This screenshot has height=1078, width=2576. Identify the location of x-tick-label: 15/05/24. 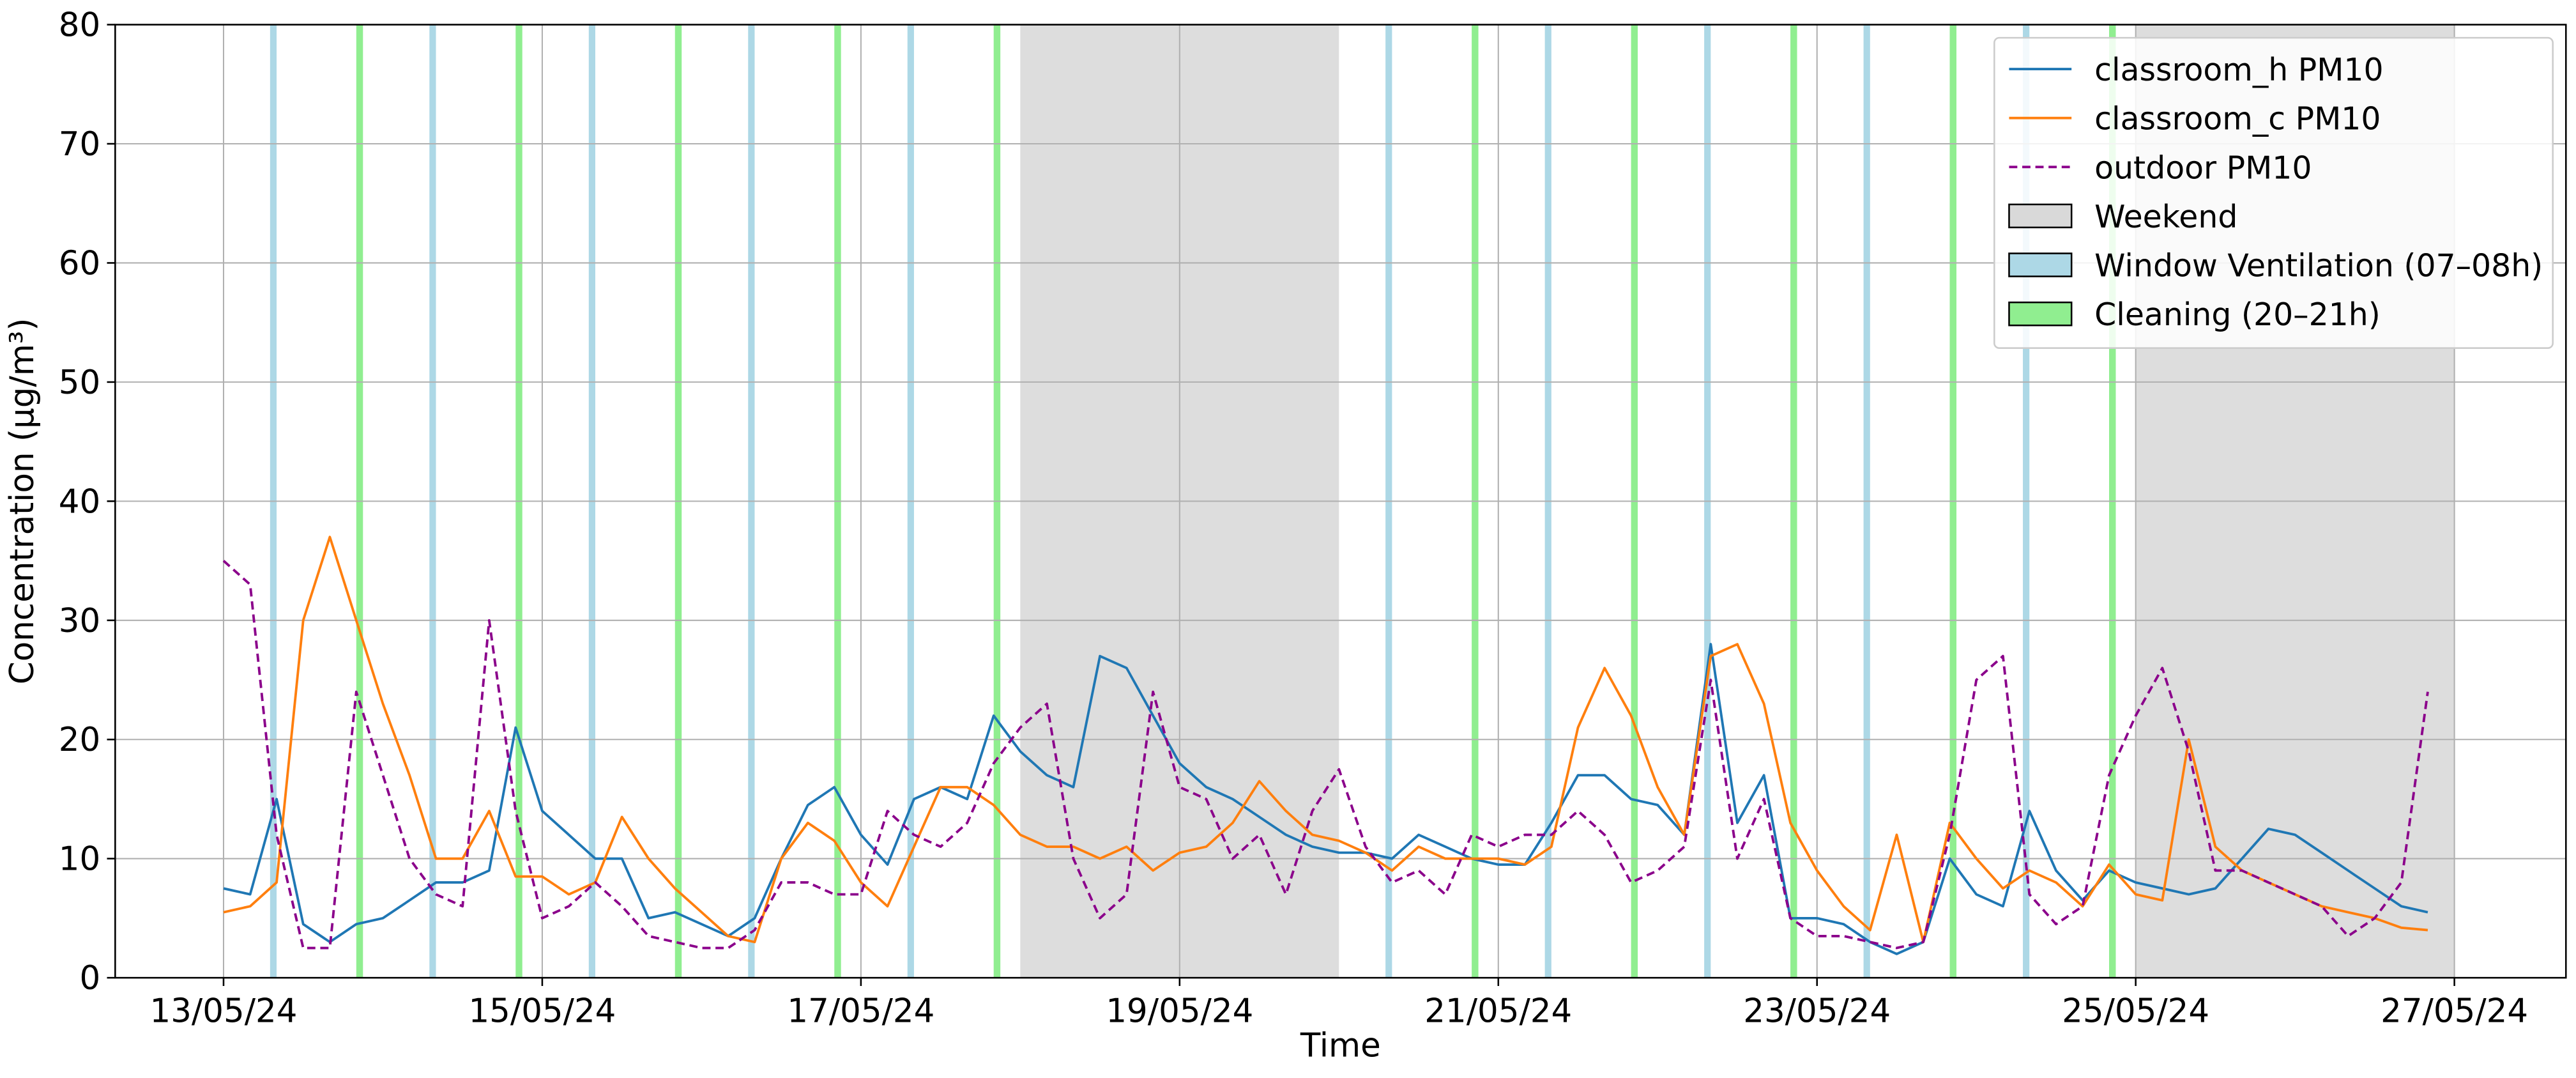
(542, 1011).